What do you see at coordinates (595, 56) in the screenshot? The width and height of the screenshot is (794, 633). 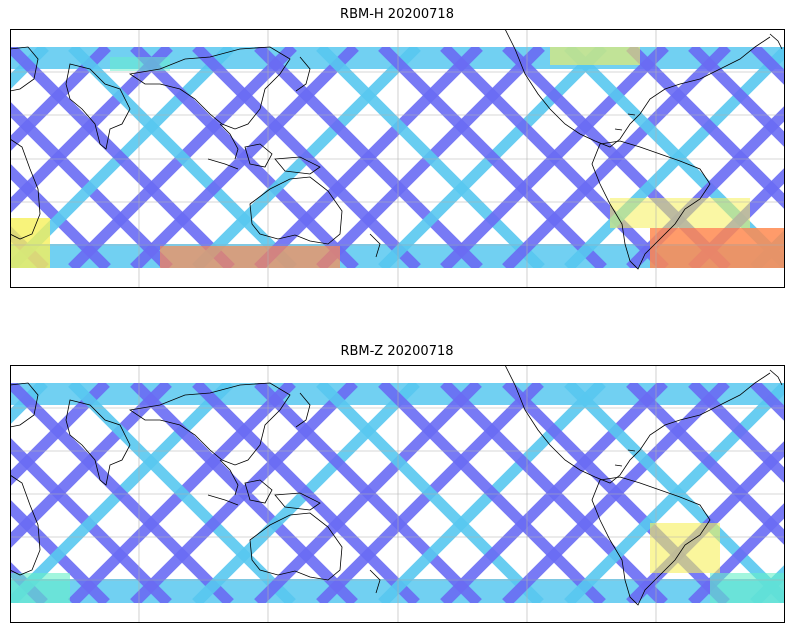 I see `highlight-ne` at bounding box center [595, 56].